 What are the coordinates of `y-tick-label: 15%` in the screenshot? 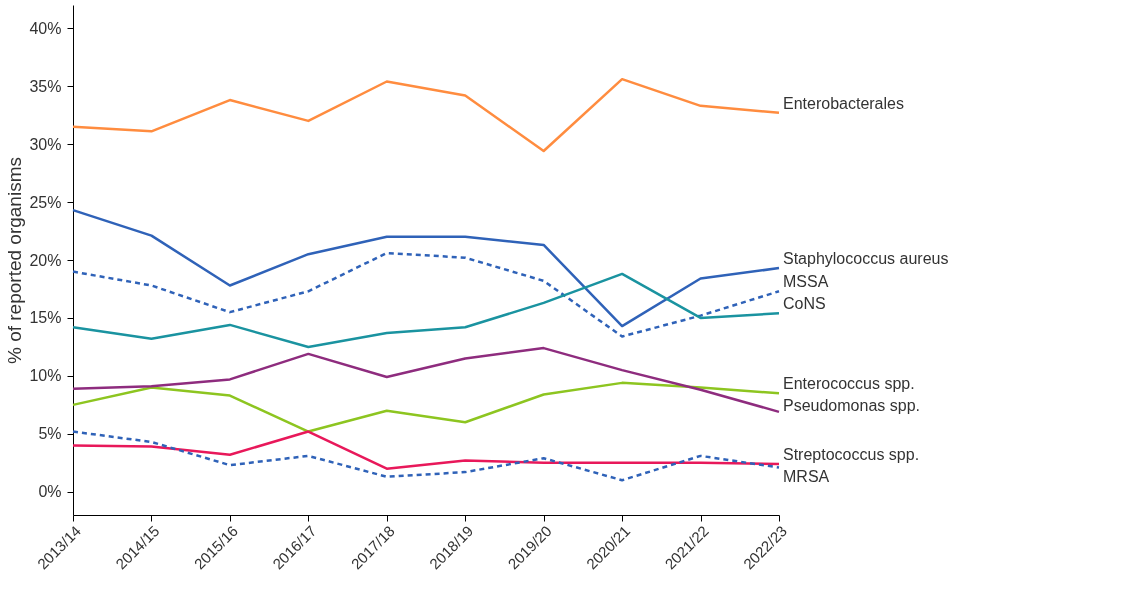 It's located at (45, 318).